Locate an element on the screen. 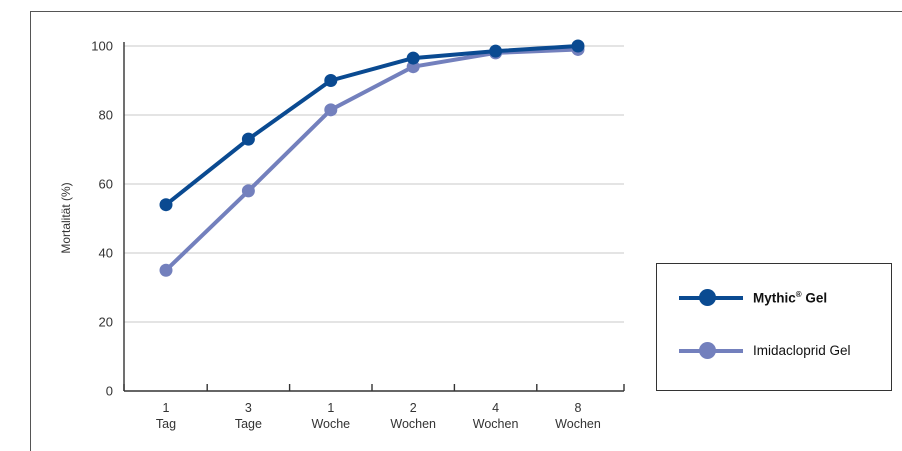 This screenshot has height=451, width=902. legend: Mythic® Gel Imidacloprid Gel is located at coordinates (774, 327).